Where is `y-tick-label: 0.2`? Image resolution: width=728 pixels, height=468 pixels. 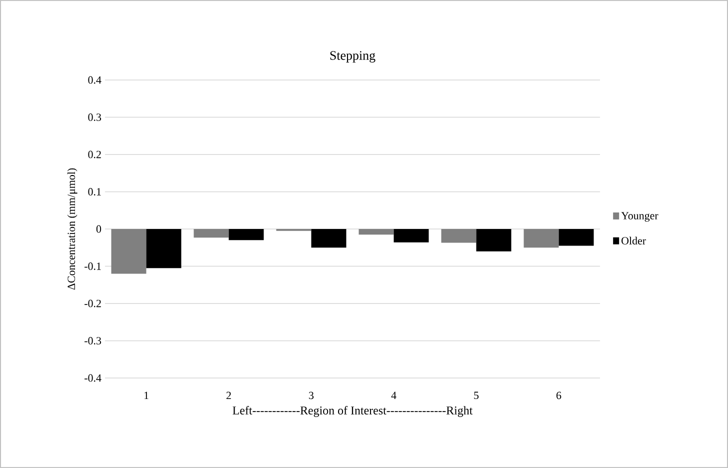
y-tick-label: 0.2 is located at coordinates (94, 154).